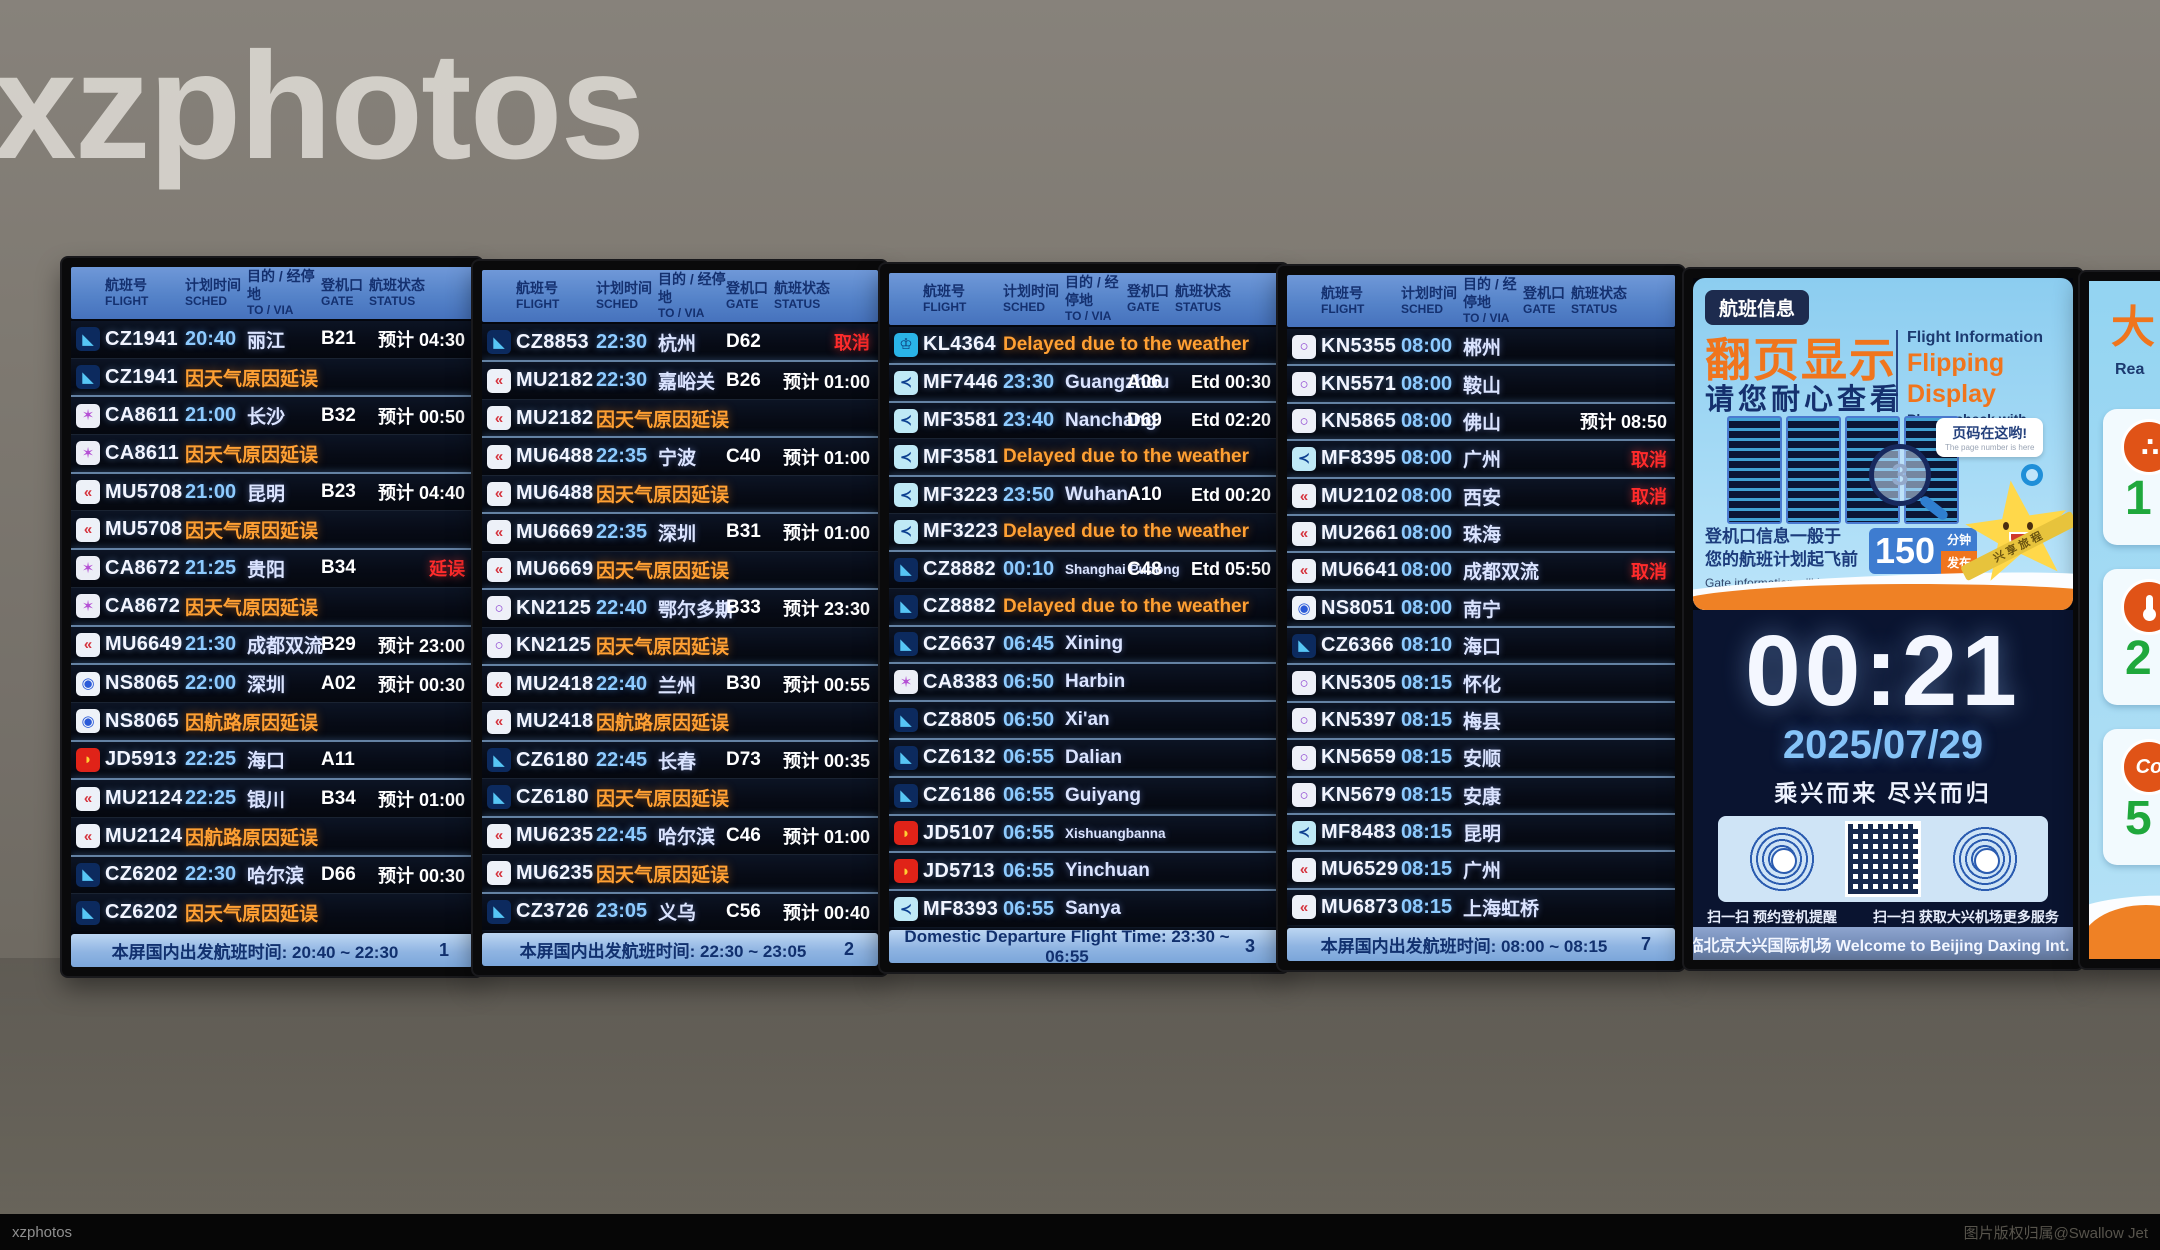 The image size is (2160, 1250). What do you see at coordinates (622, 341) in the screenshot?
I see `sched-time: 22:30` at bounding box center [622, 341].